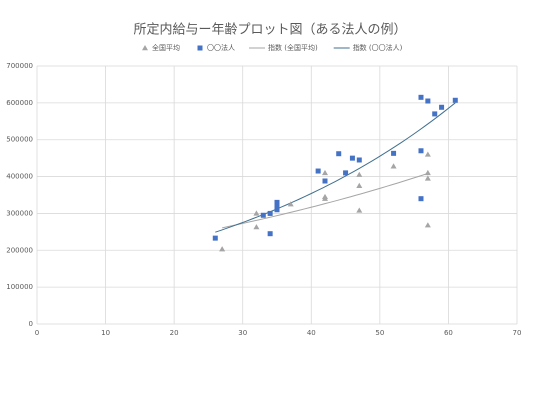 The width and height of the screenshot is (540, 405). Describe the element at coordinates (174, 333) in the screenshot. I see `x-tick-label: 20` at that location.